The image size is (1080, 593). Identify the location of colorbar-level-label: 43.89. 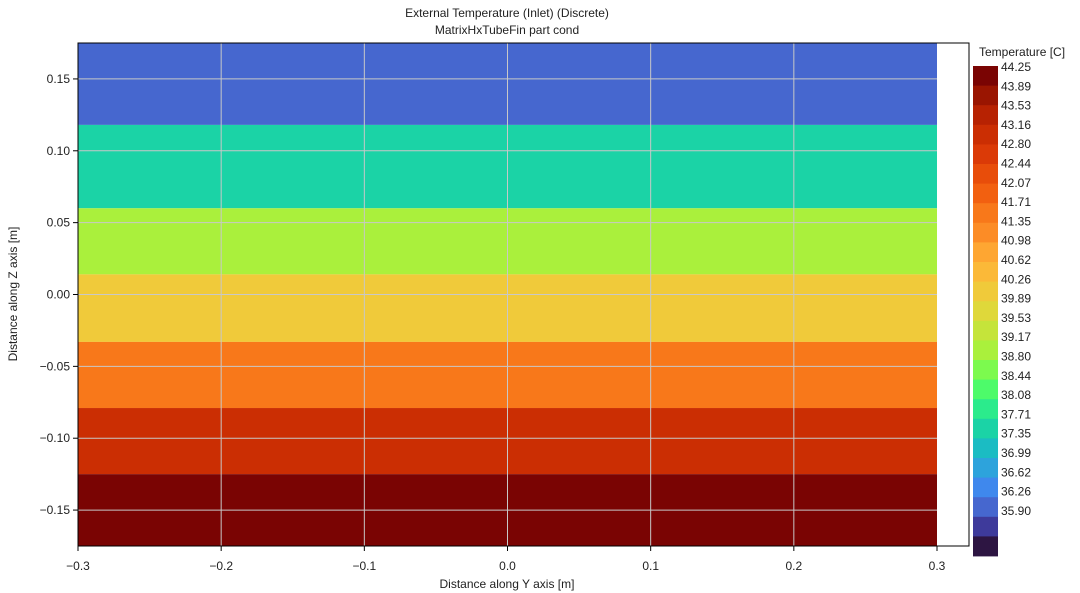
(1016, 86).